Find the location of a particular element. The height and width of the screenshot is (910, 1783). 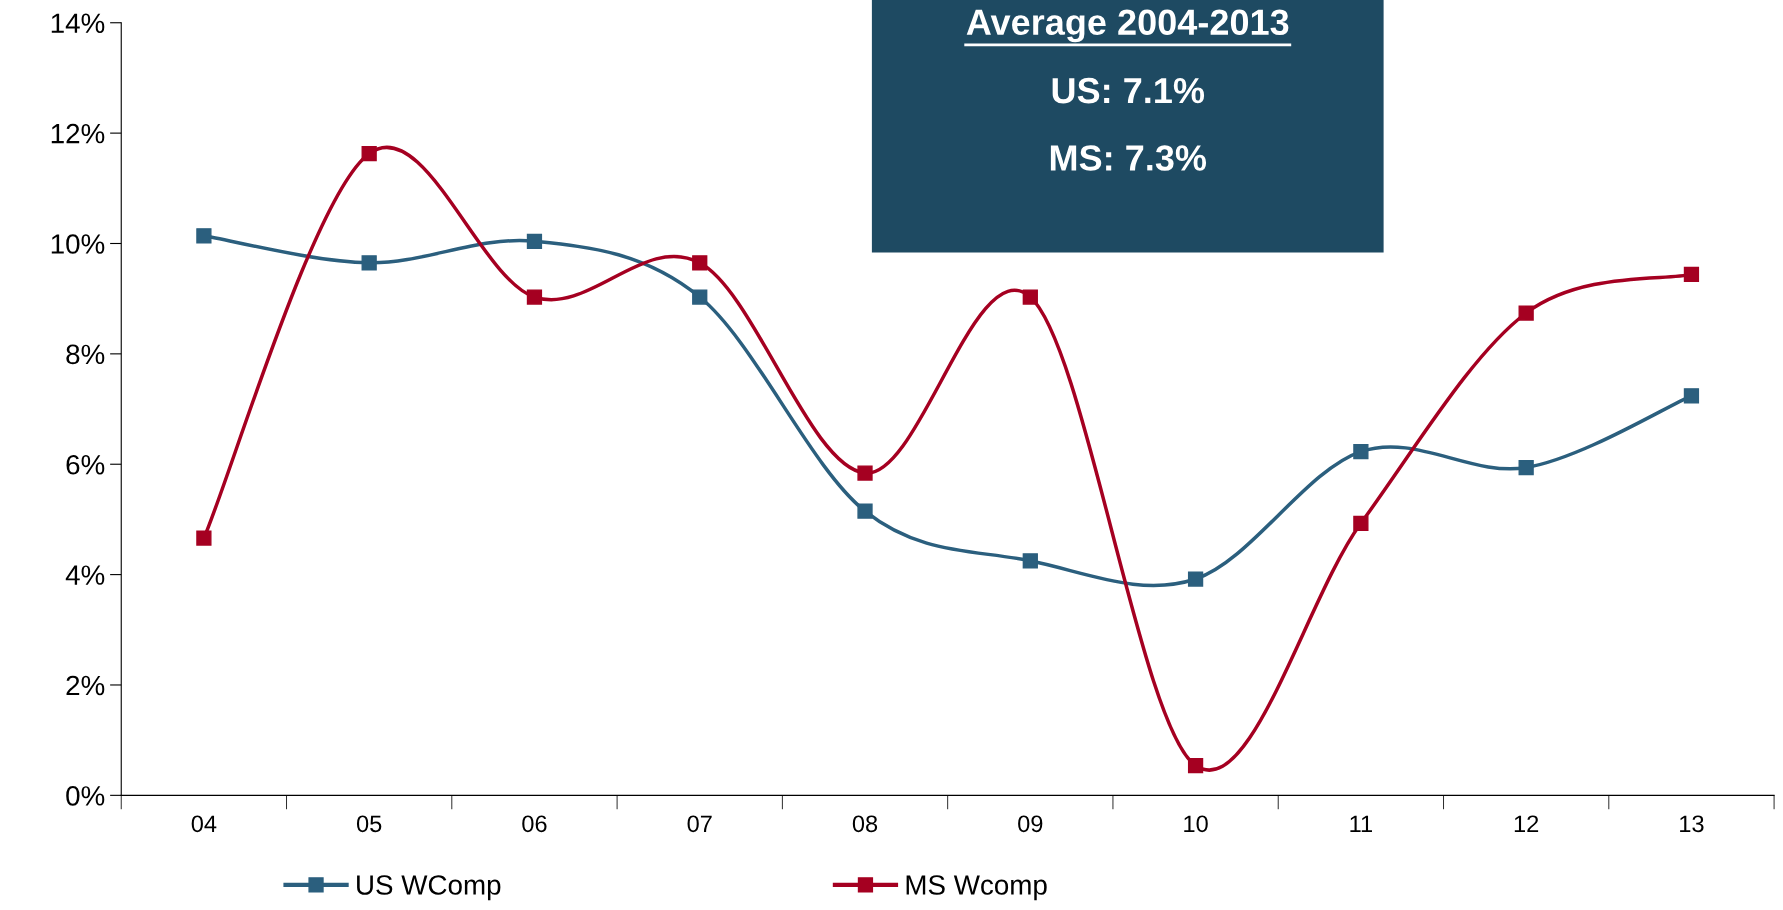

y-tick-label: 0% is located at coordinates (85, 796).